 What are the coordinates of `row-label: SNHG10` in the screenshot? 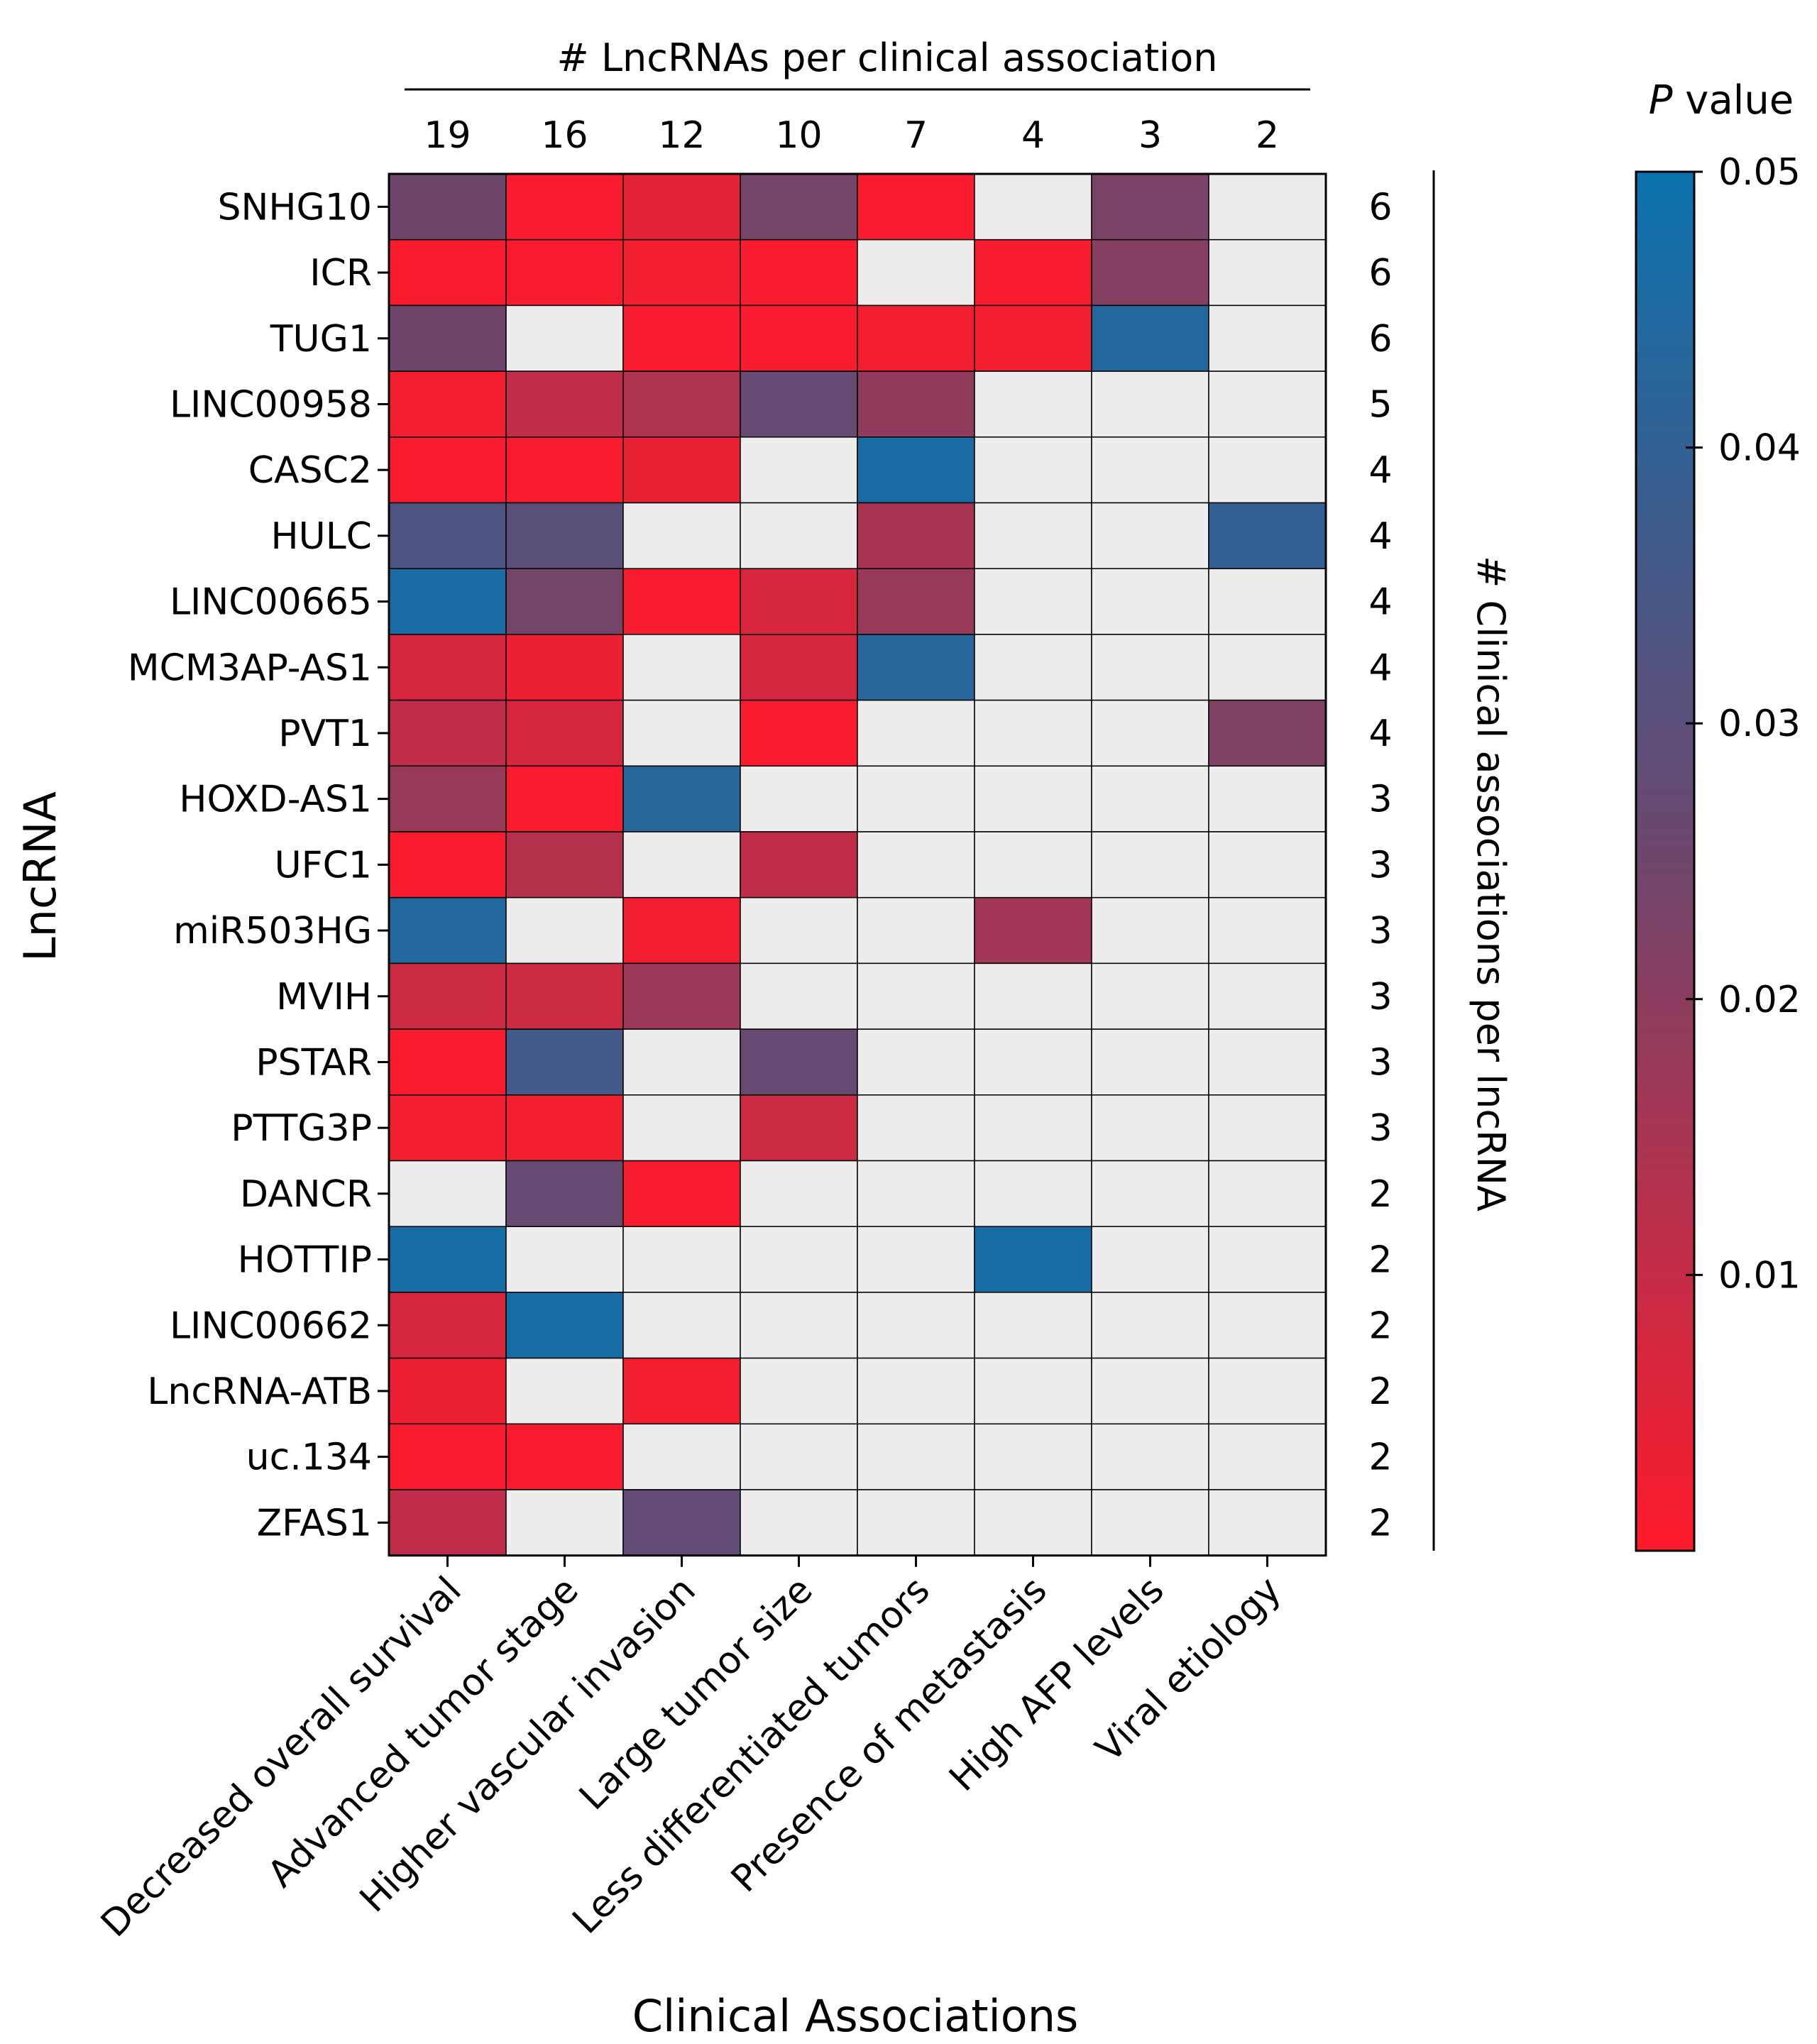 It's located at (295, 207).